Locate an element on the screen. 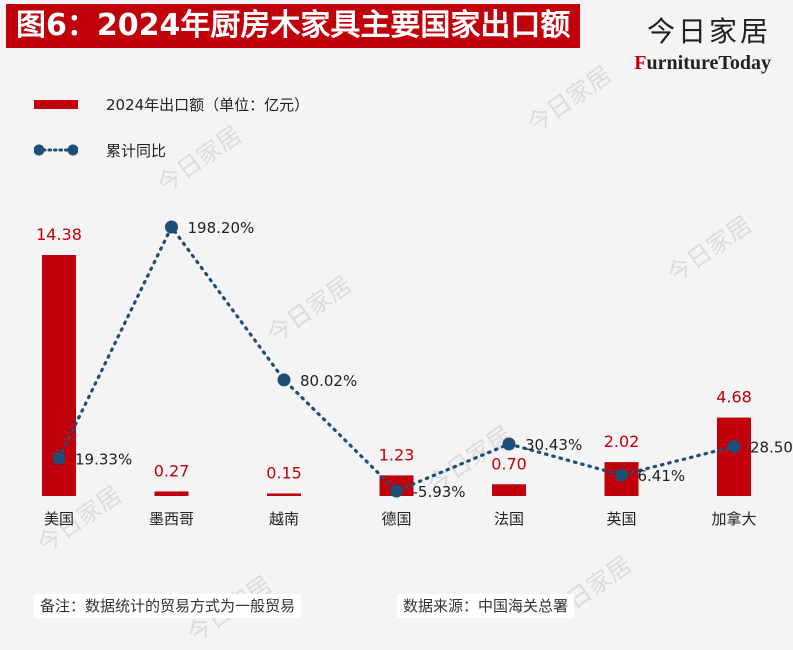  yoy-value-label: 19.33% is located at coordinates (103, 459).